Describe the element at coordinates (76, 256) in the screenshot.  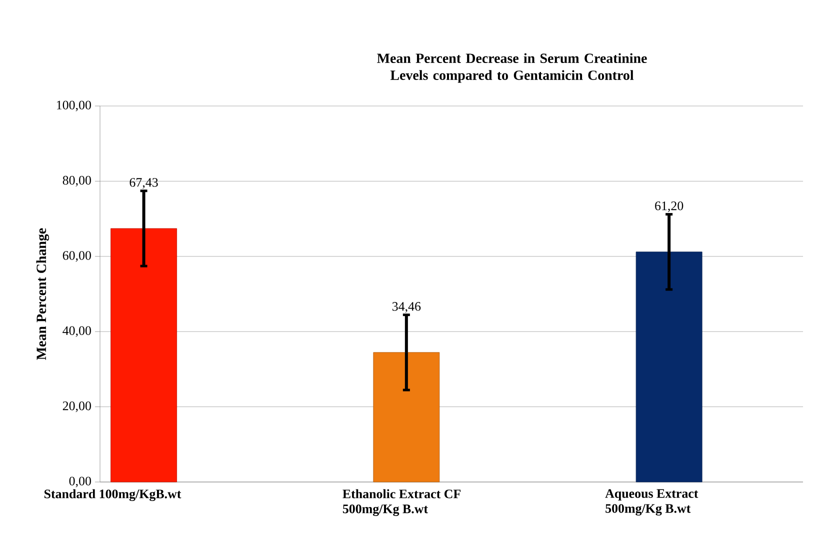
I see `y-tick-label: 60,00` at that location.